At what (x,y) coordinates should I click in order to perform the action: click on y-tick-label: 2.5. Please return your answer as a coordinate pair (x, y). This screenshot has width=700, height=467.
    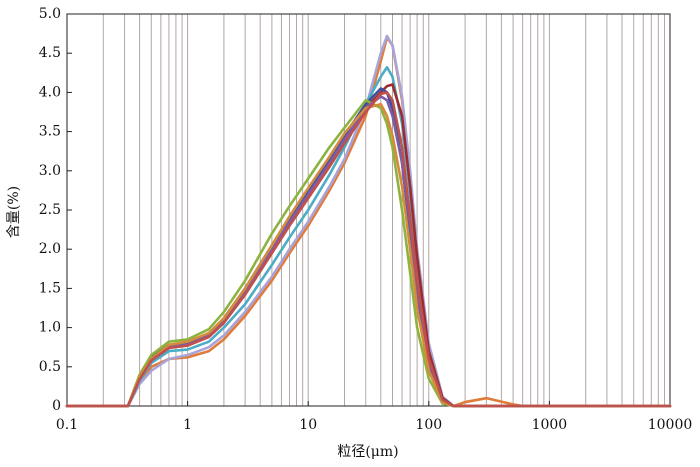
    Looking at the image, I should click on (50, 210).